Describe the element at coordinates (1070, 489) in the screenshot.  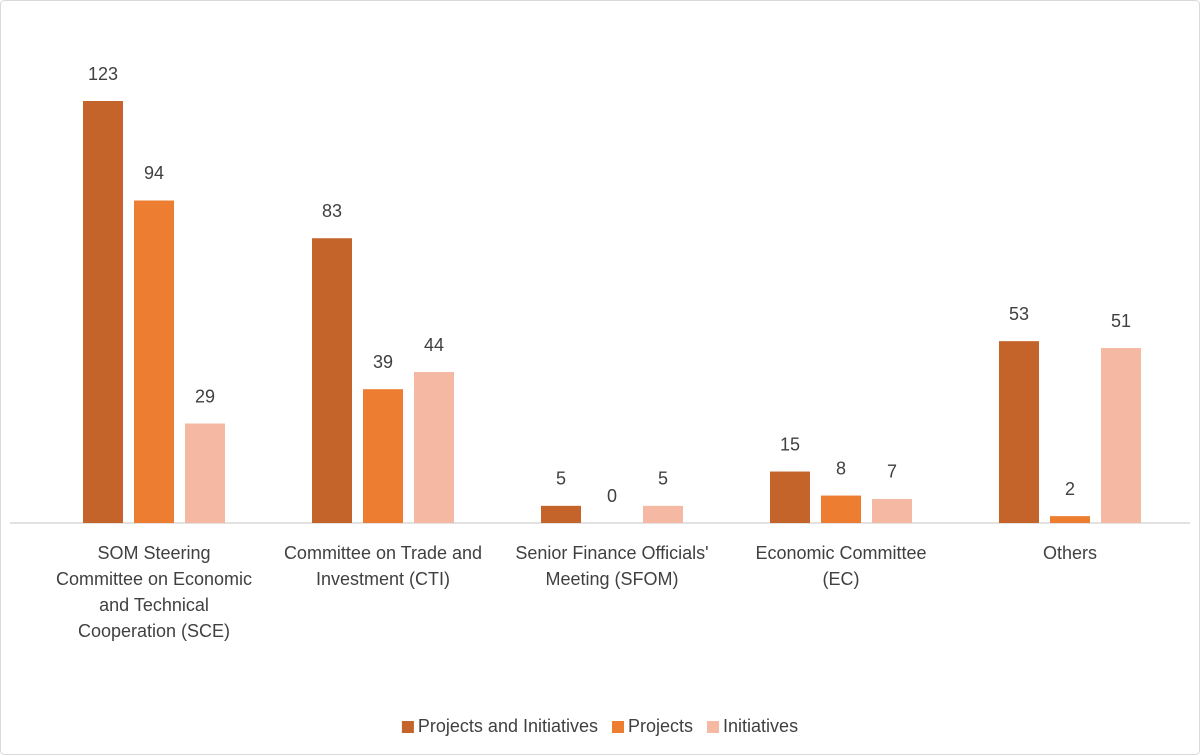
I see `data-label: 2` at that location.